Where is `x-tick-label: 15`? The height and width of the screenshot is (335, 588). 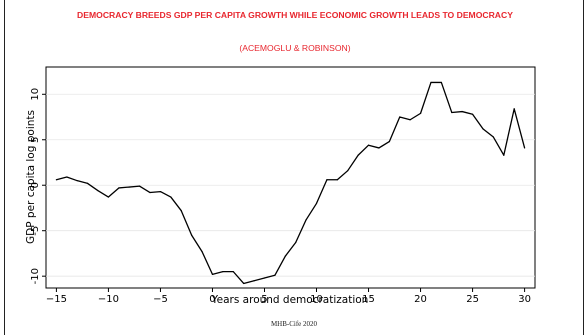 x-tick-label: 15 is located at coordinates (368, 299).